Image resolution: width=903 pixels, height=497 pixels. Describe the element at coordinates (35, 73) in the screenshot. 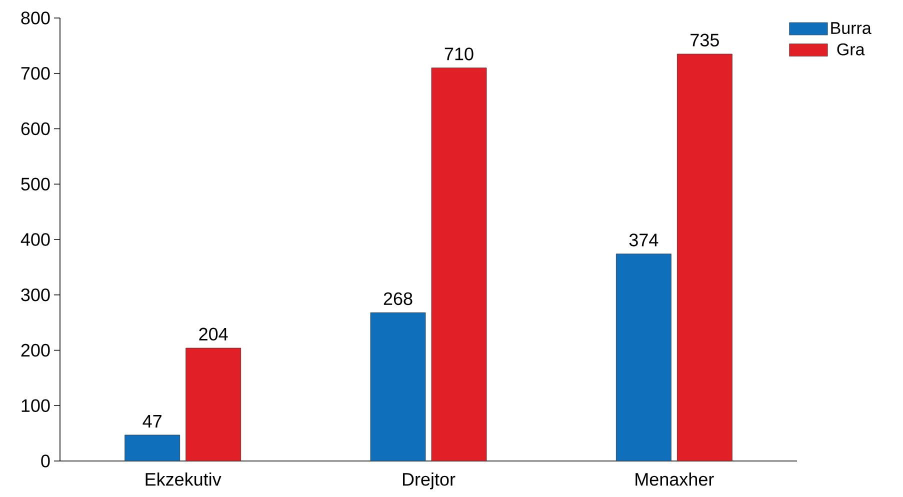

I see `y-tick-label: 700` at that location.